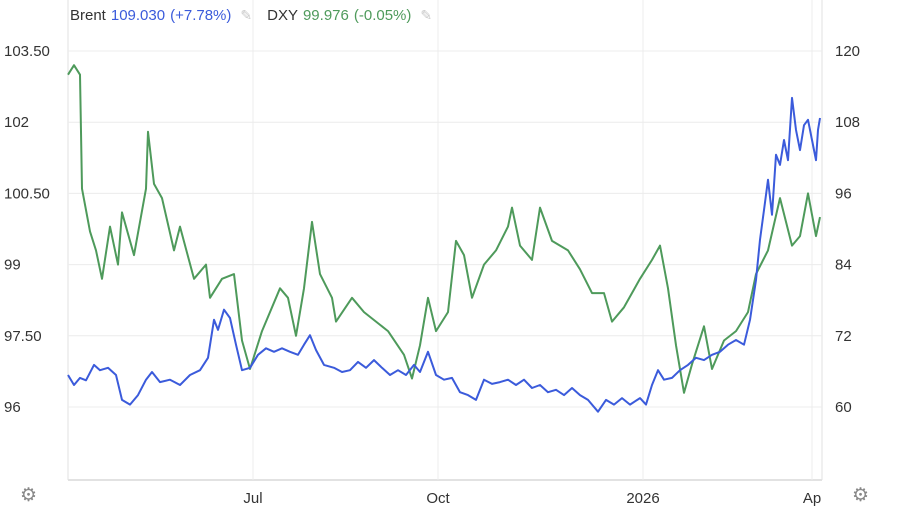 This screenshot has height=510, width=900. Describe the element at coordinates (382, 15) in the screenshot. I see `legend-dxy-change: (-0.05%)` at that location.